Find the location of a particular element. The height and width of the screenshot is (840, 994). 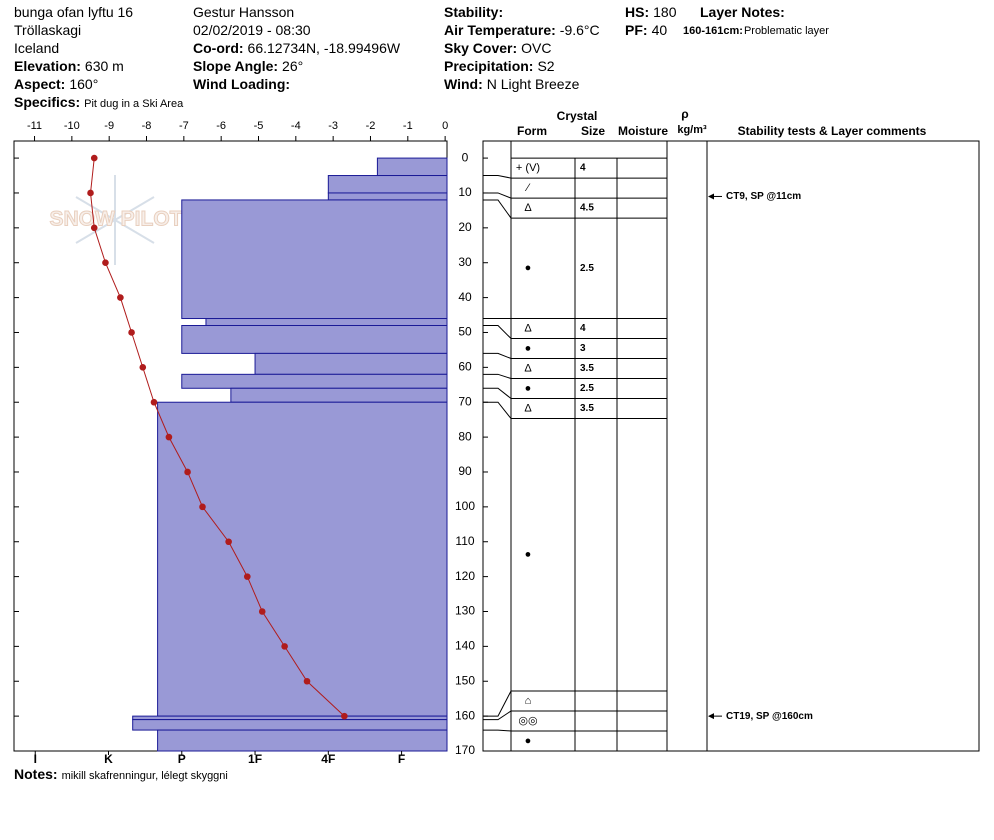

field-label: Elevation: is located at coordinates (47, 66).